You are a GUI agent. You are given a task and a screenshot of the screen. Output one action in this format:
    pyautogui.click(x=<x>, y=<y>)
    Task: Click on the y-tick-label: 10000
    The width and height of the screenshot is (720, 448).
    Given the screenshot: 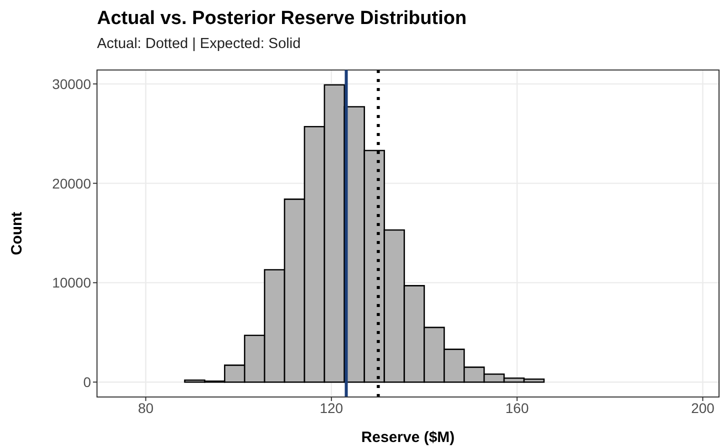 What is the action you would take?
    pyautogui.click(x=72, y=282)
    